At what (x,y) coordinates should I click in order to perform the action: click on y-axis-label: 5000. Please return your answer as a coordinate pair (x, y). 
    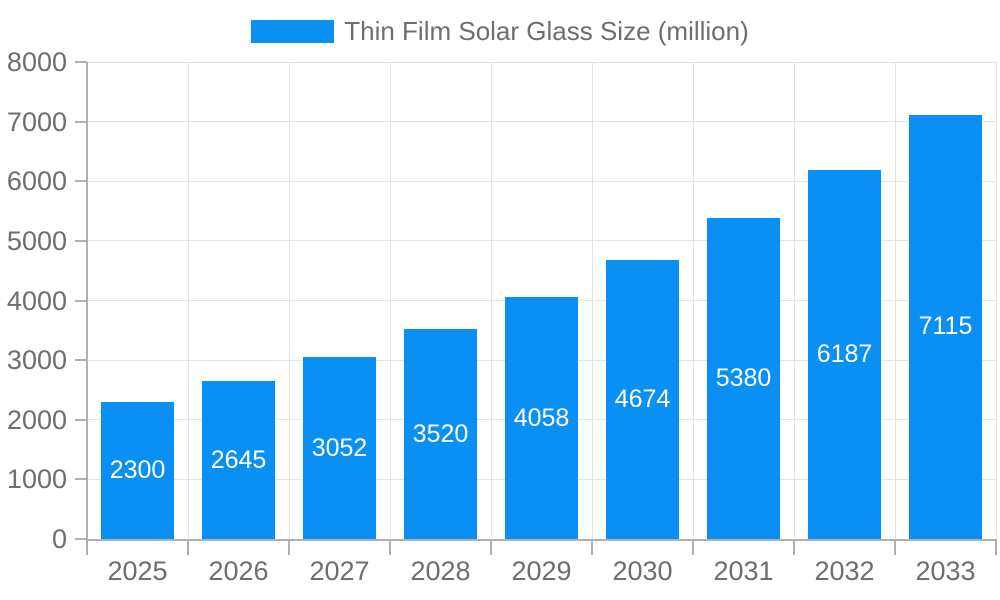
    Looking at the image, I should click on (36, 240).